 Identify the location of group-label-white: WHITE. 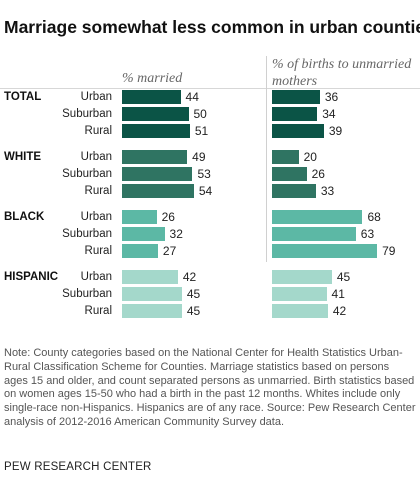
(23, 157).